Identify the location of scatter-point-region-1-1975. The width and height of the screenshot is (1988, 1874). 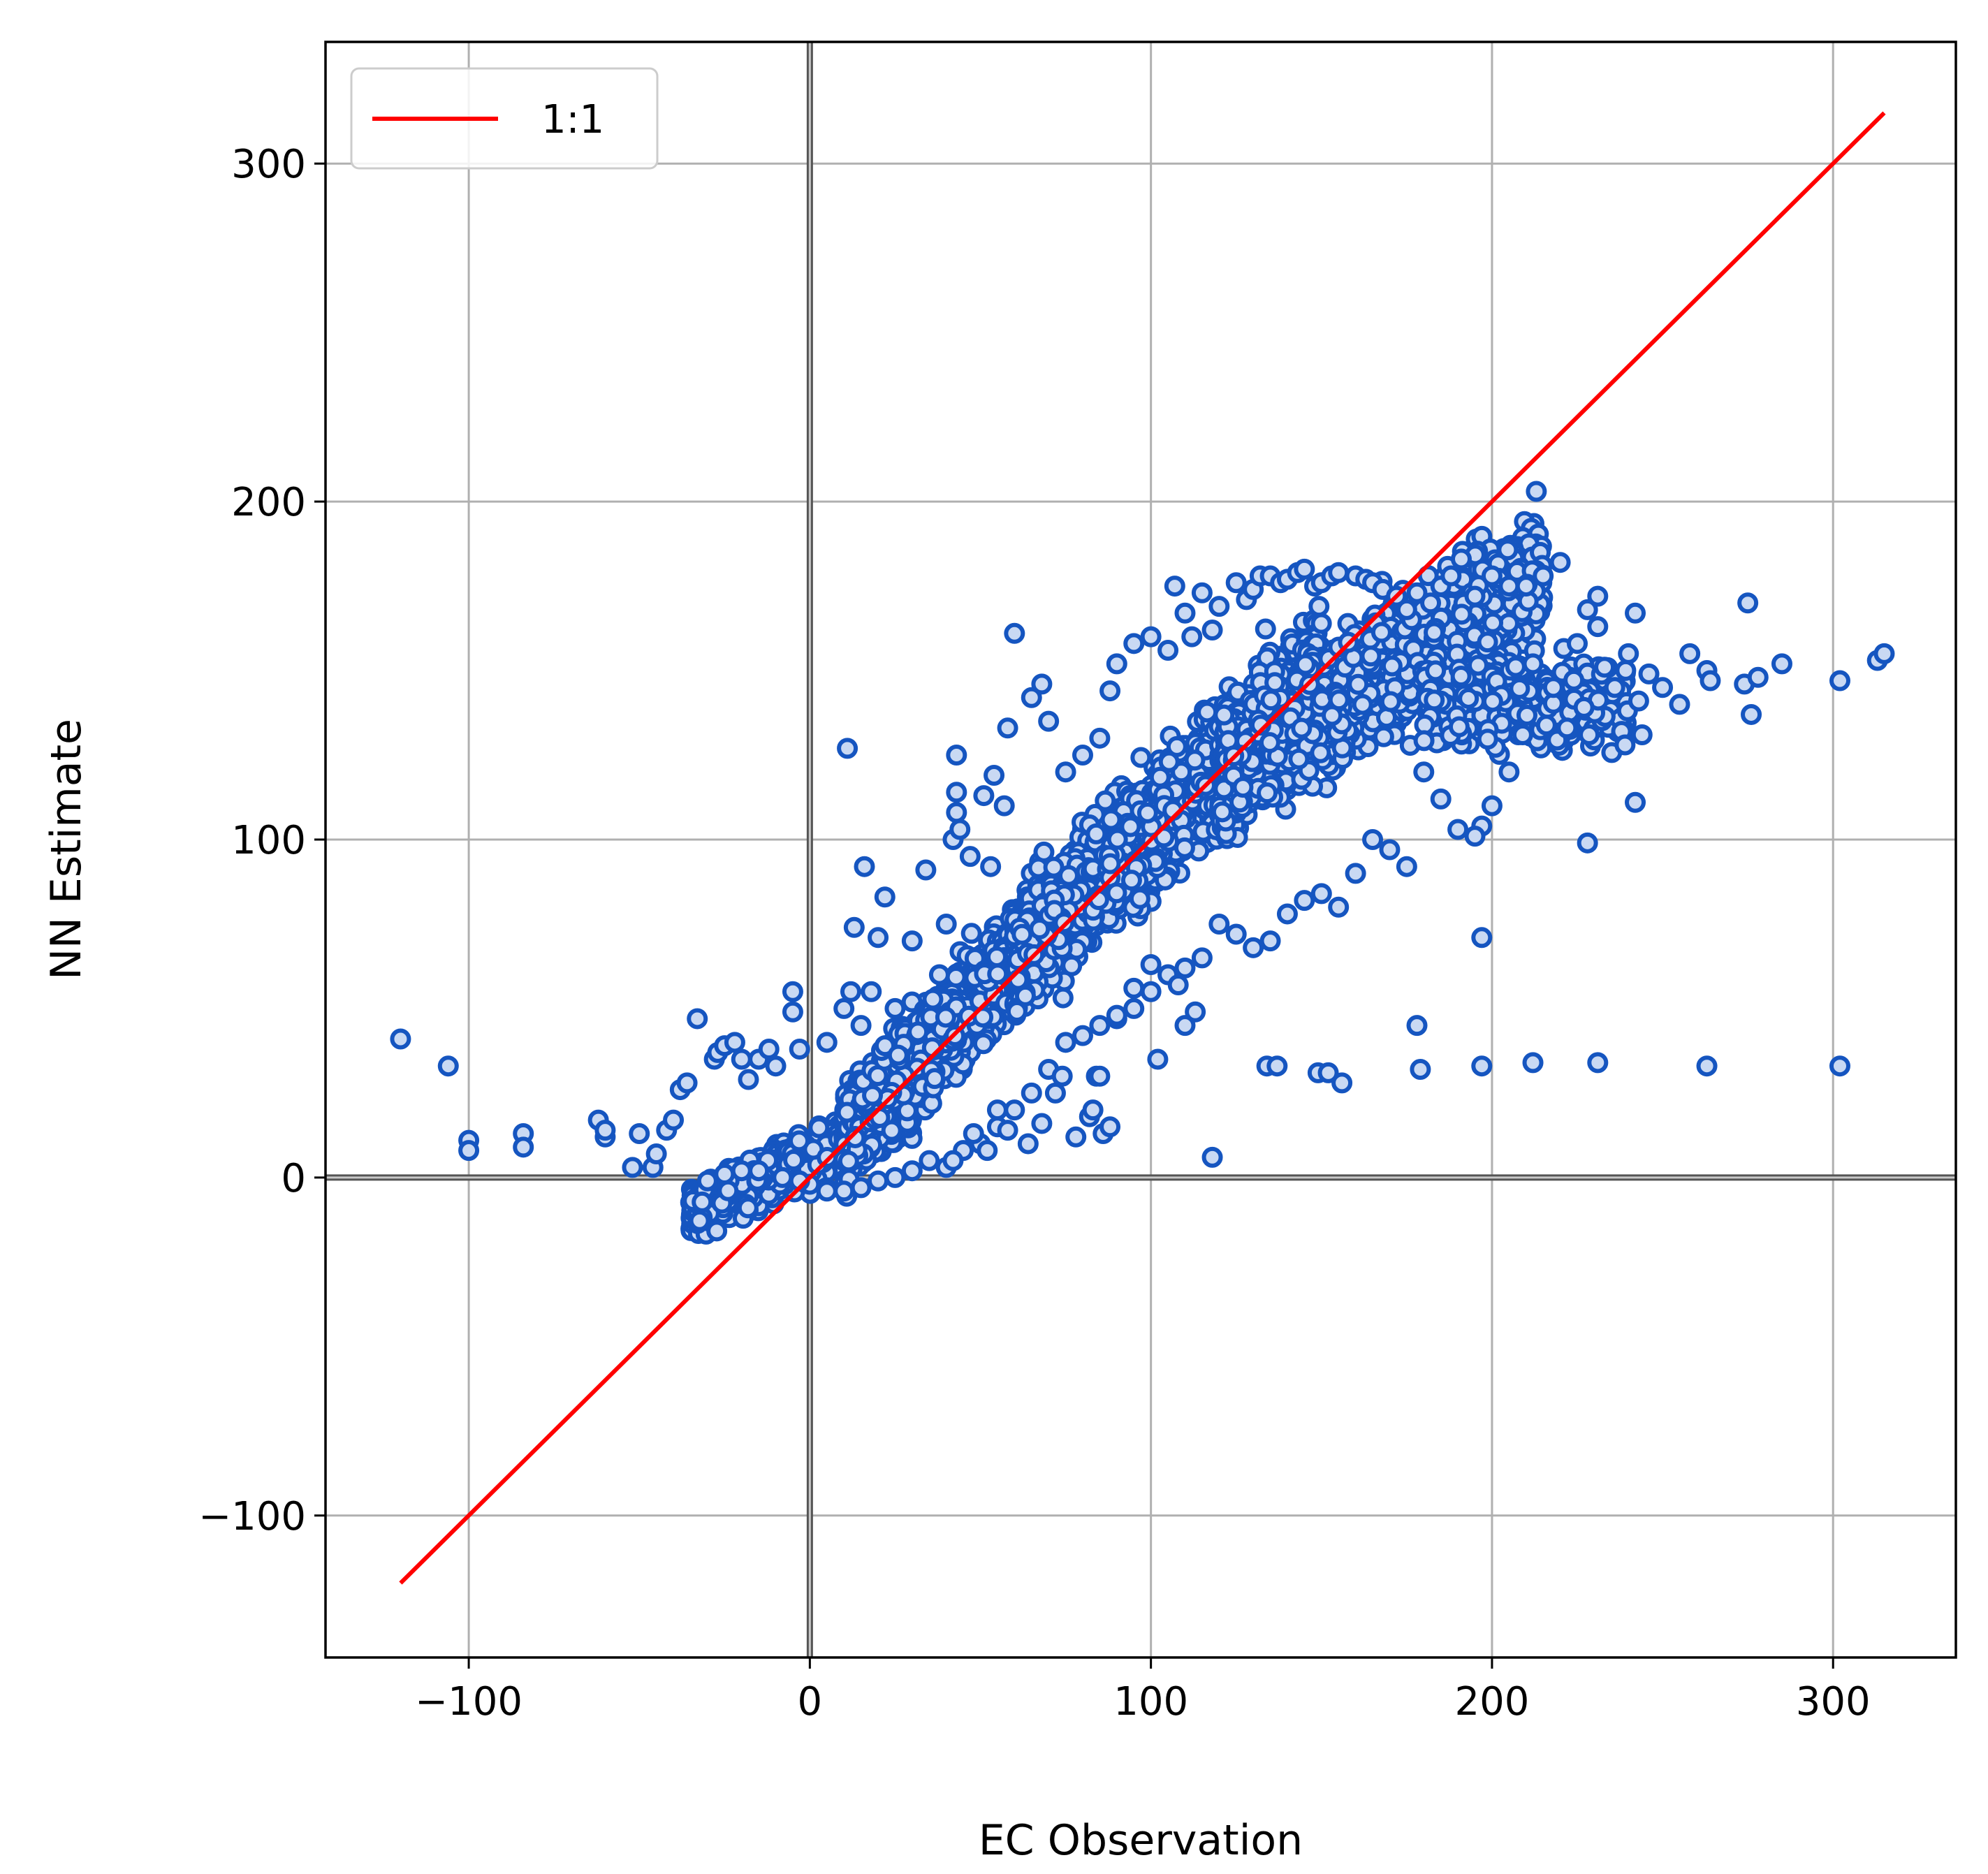
(945, 1017).